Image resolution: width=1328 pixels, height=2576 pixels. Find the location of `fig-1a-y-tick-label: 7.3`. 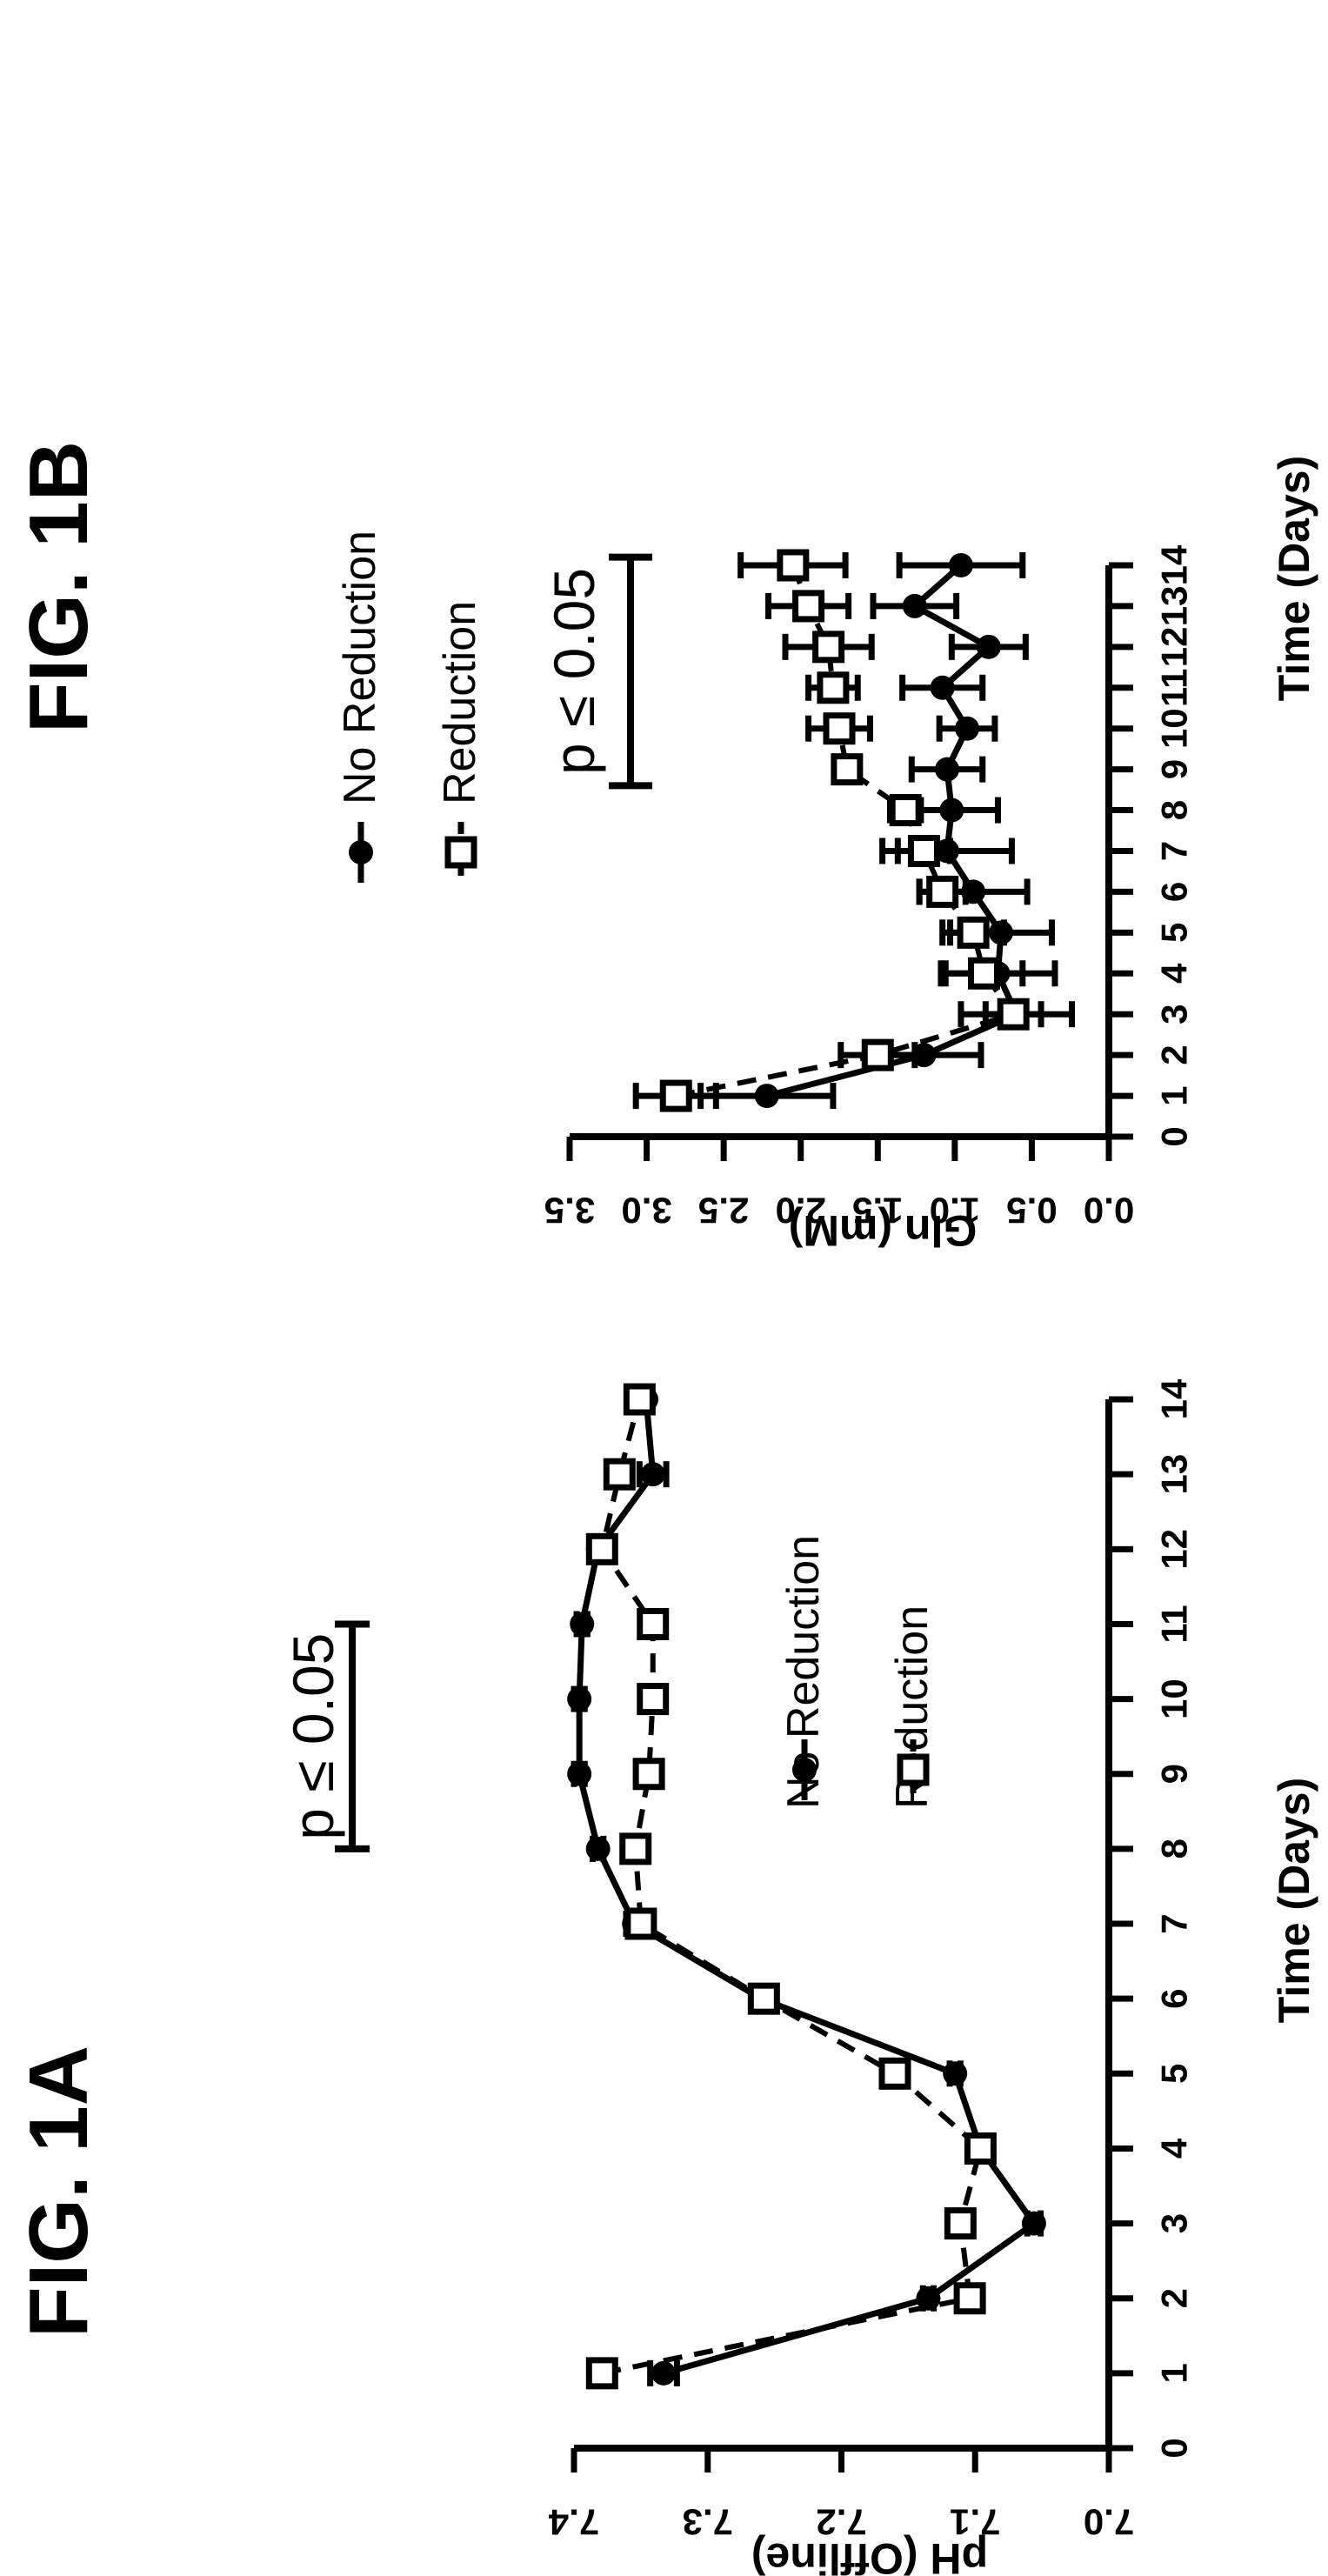

fig-1a-y-tick-label: 7.3 is located at coordinates (708, 2521).